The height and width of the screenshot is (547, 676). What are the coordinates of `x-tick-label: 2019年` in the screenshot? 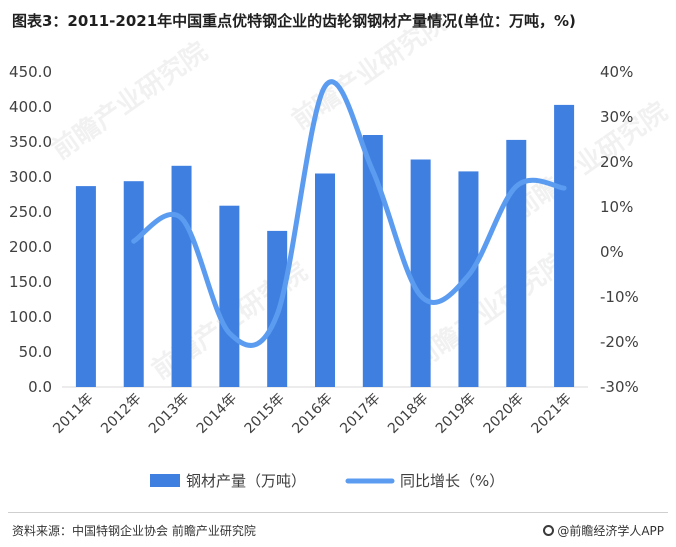 It's located at (456, 414).